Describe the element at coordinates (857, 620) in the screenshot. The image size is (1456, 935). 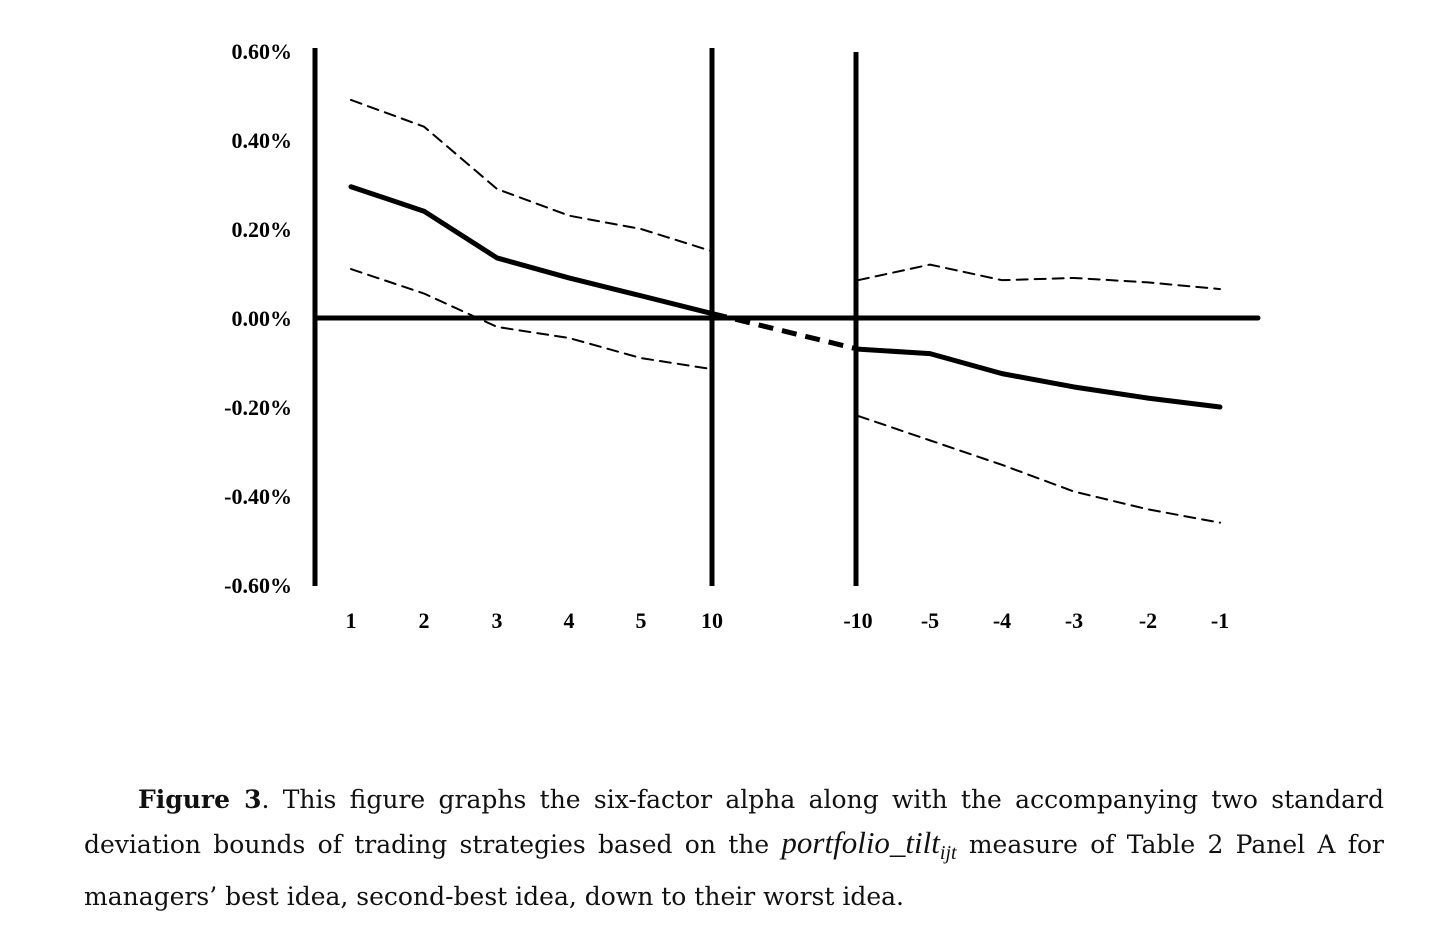
I see `x-tick-label: -10` at that location.